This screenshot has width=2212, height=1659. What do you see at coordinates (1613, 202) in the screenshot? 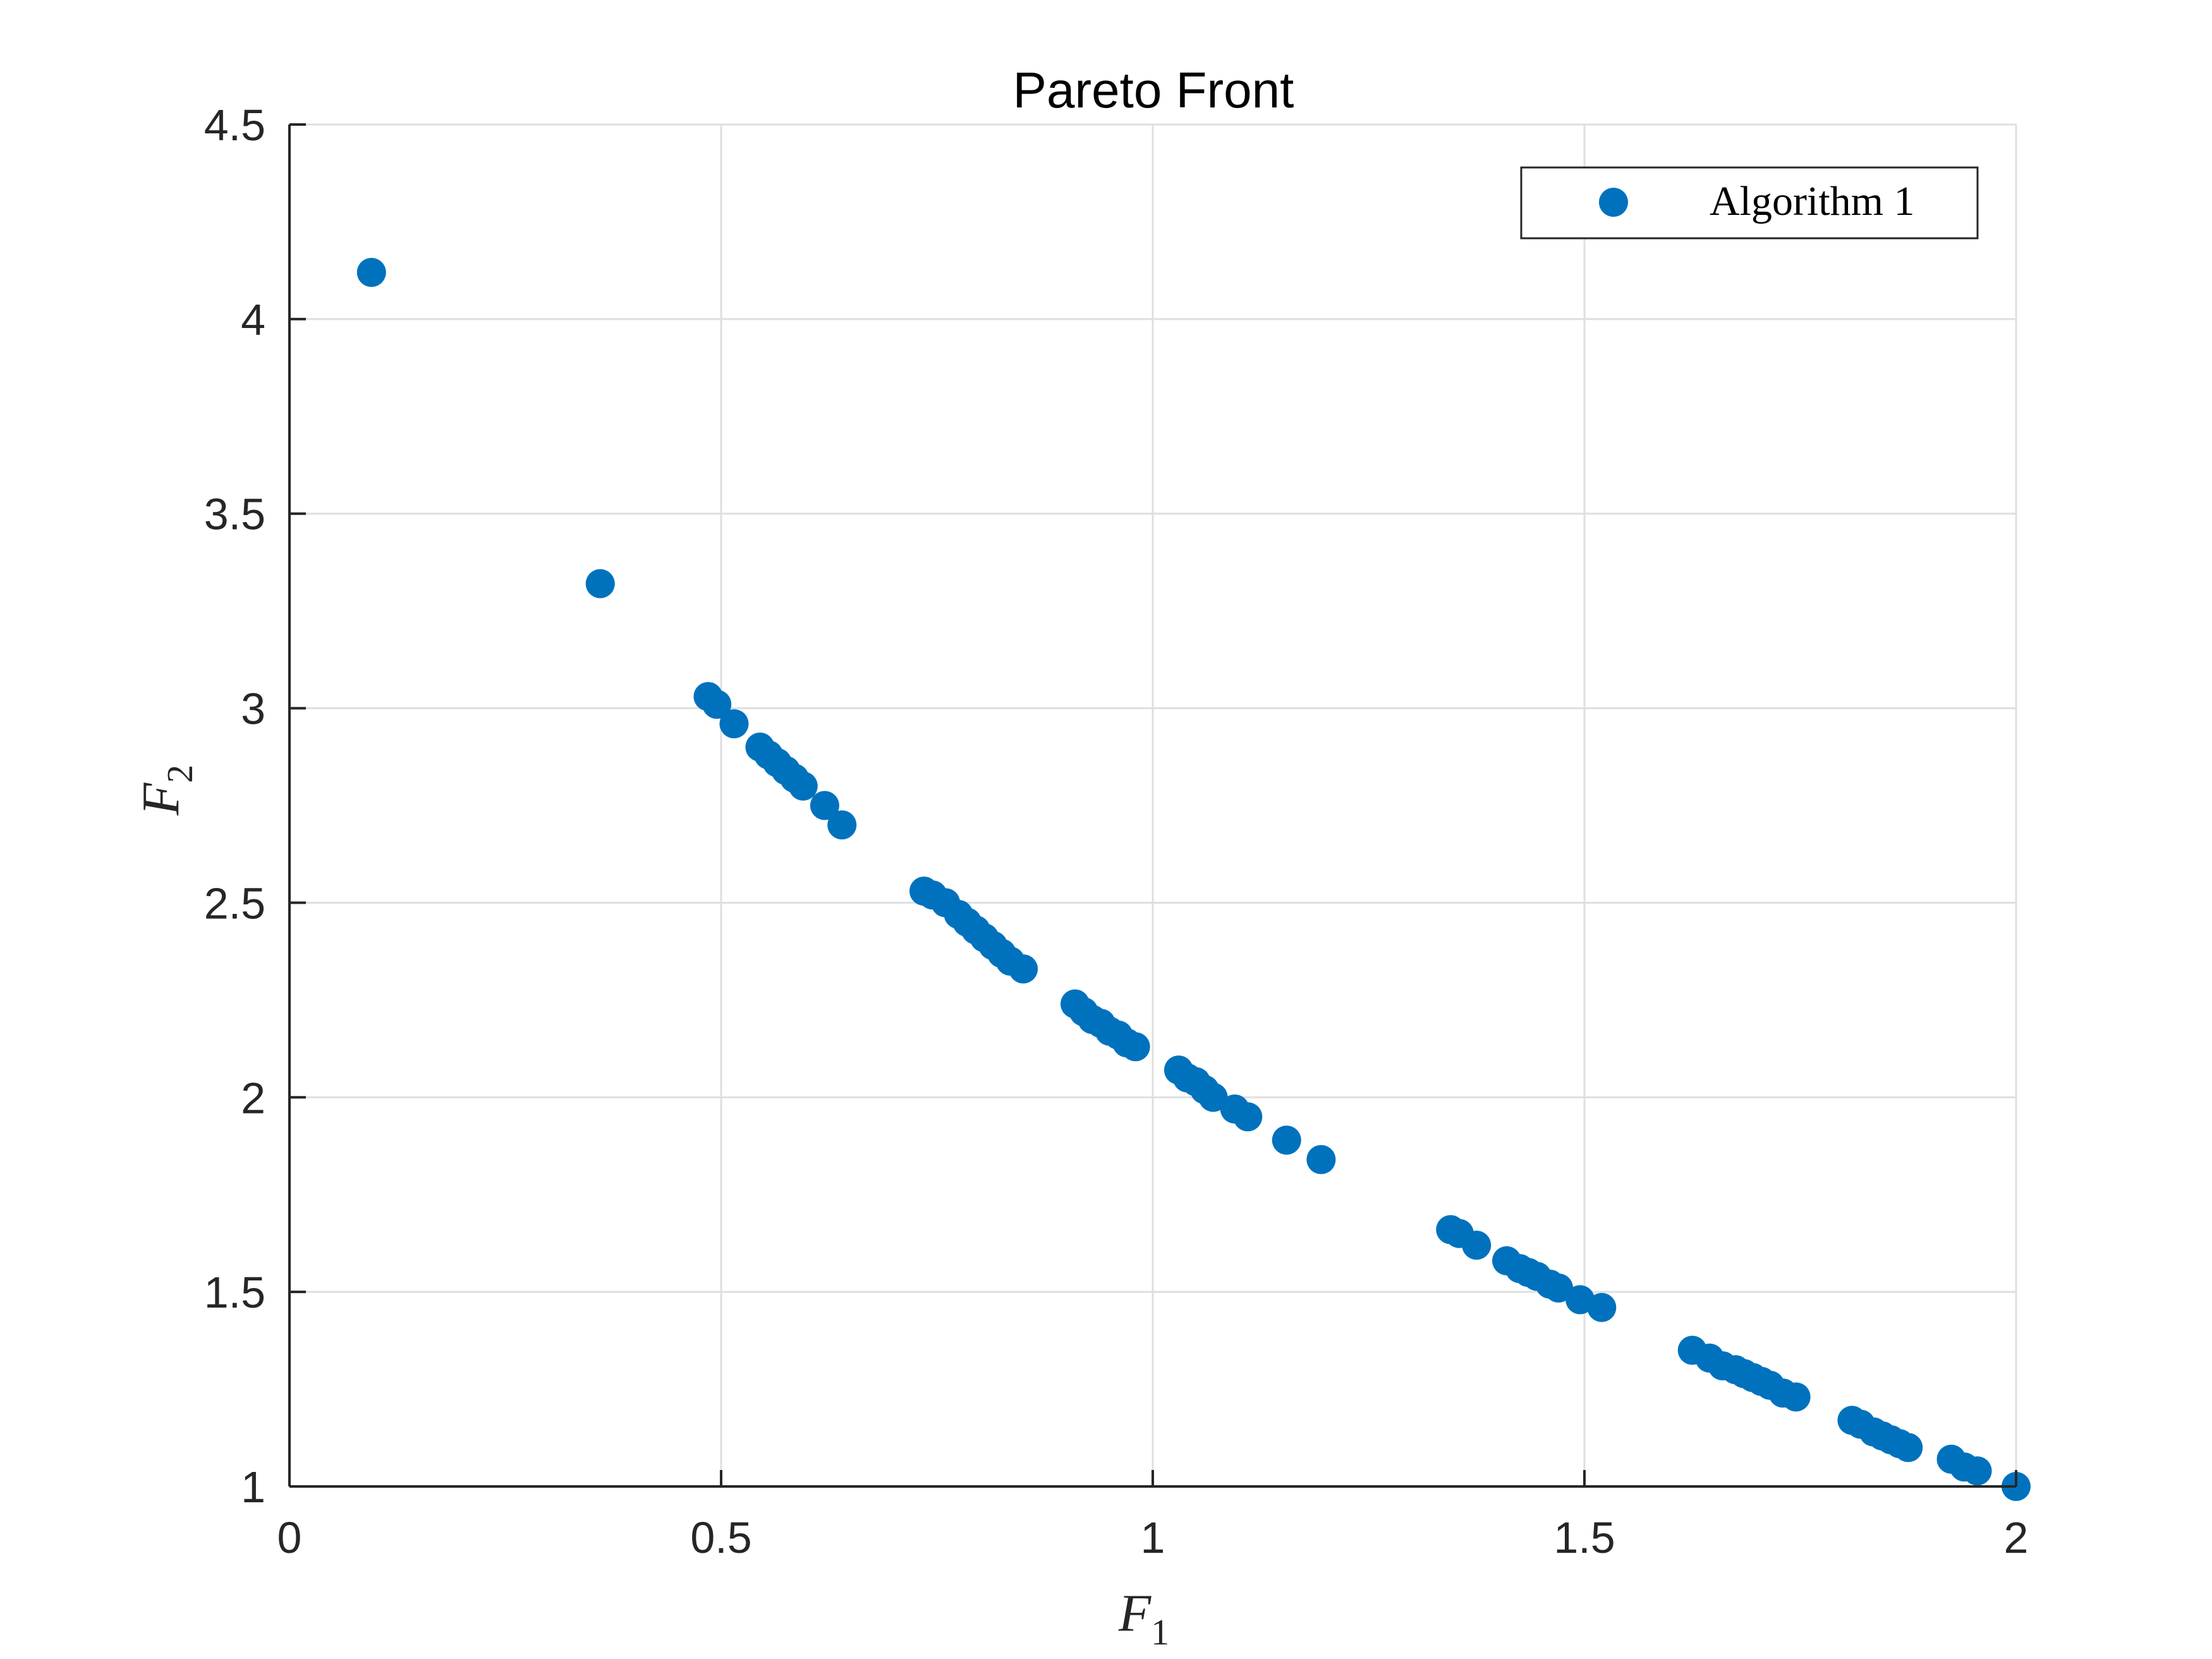
I see `legend-marker` at bounding box center [1613, 202].